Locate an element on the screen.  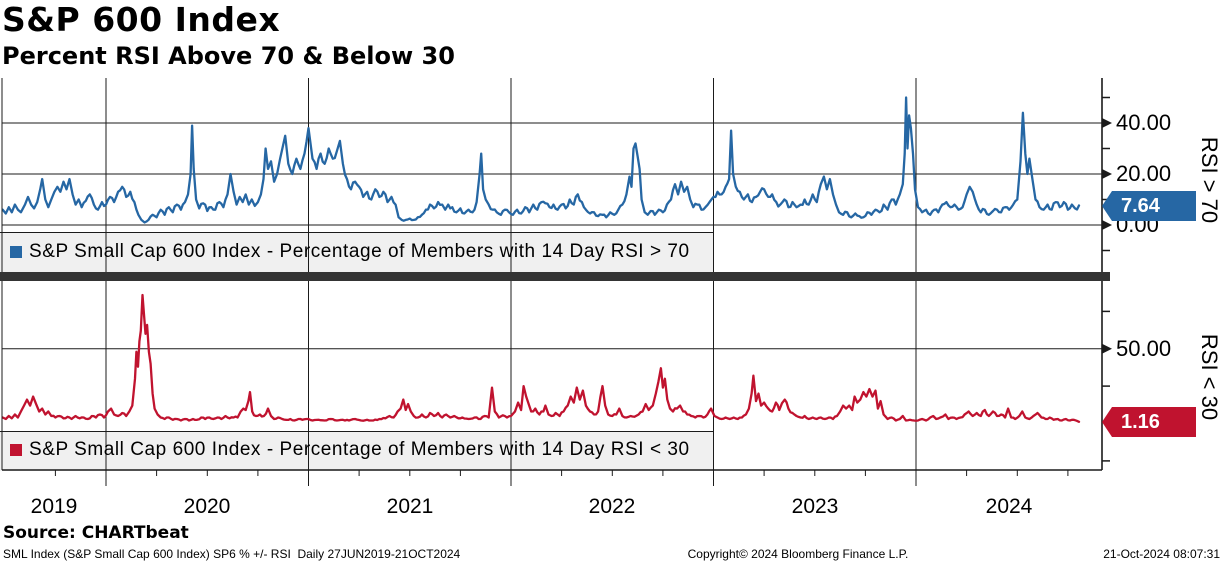
x-axis-year-label: 2020 is located at coordinates (207, 506).